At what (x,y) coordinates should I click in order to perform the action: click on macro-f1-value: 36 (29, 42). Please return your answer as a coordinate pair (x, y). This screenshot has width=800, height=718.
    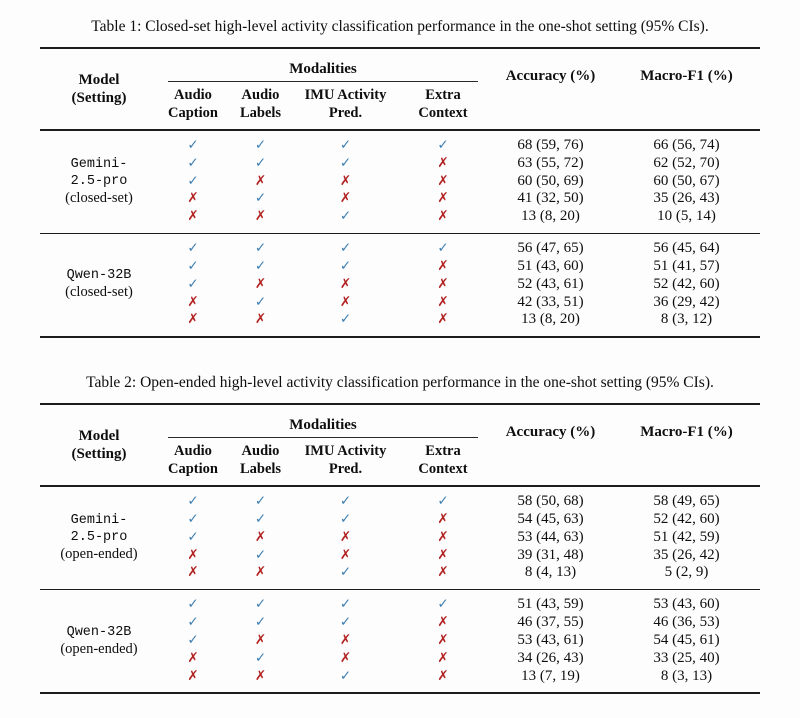
    Looking at the image, I should click on (686, 301).